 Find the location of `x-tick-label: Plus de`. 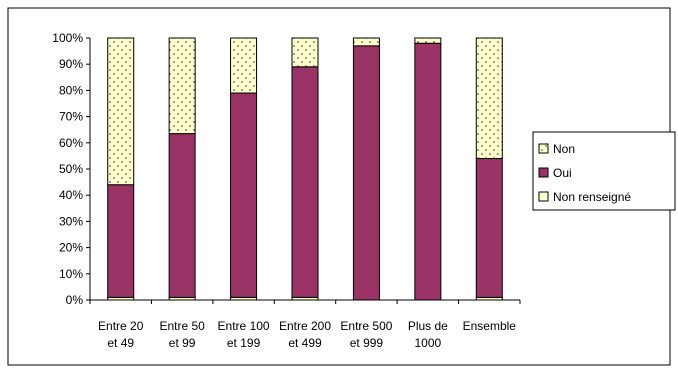

x-tick-label: Plus de is located at coordinates (428, 326).